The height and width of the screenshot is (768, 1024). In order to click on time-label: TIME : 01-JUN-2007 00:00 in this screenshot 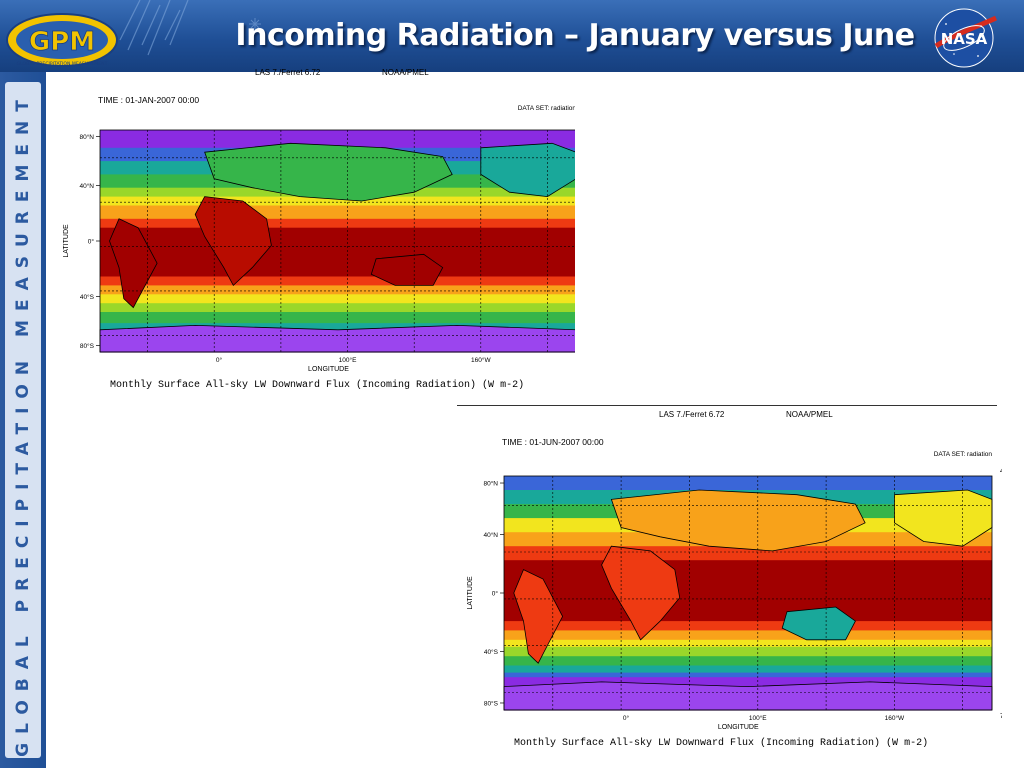, I will do `click(553, 442)`.